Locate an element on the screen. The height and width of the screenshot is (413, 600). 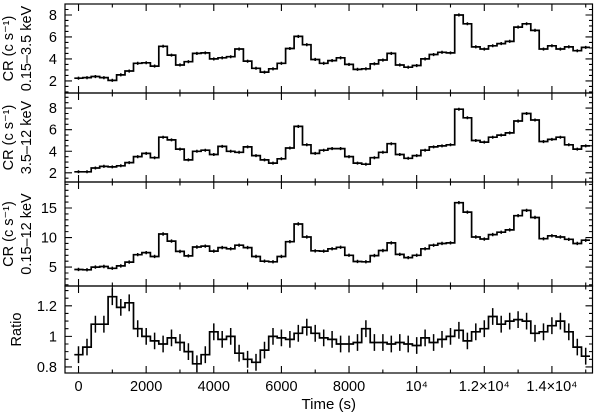
x-tick-label: 0 is located at coordinates (78, 387).